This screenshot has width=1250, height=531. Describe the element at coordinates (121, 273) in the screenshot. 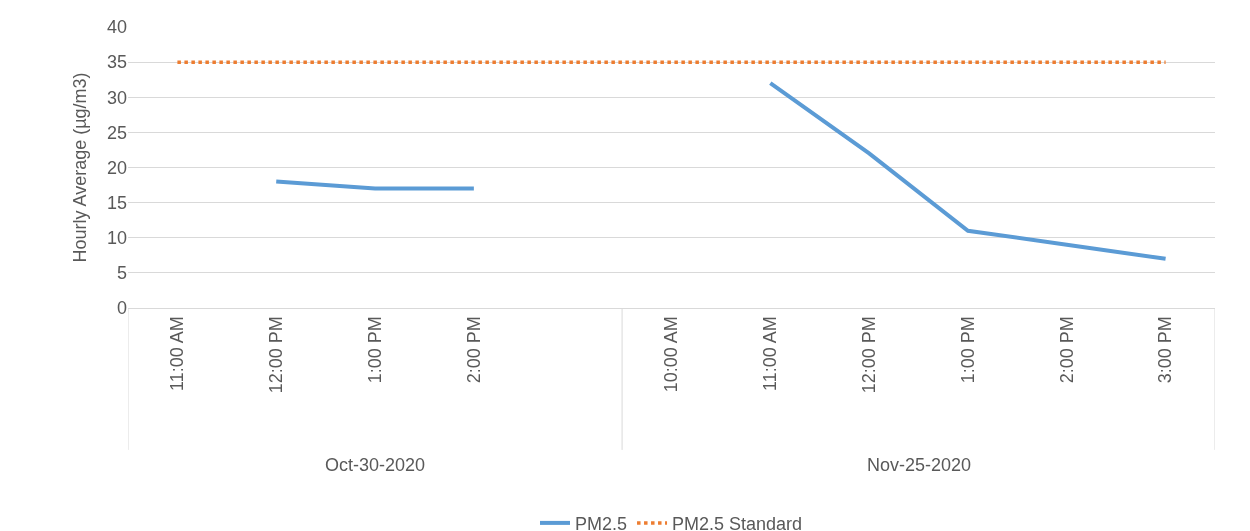

I see `y-tick-label: 5` at that location.